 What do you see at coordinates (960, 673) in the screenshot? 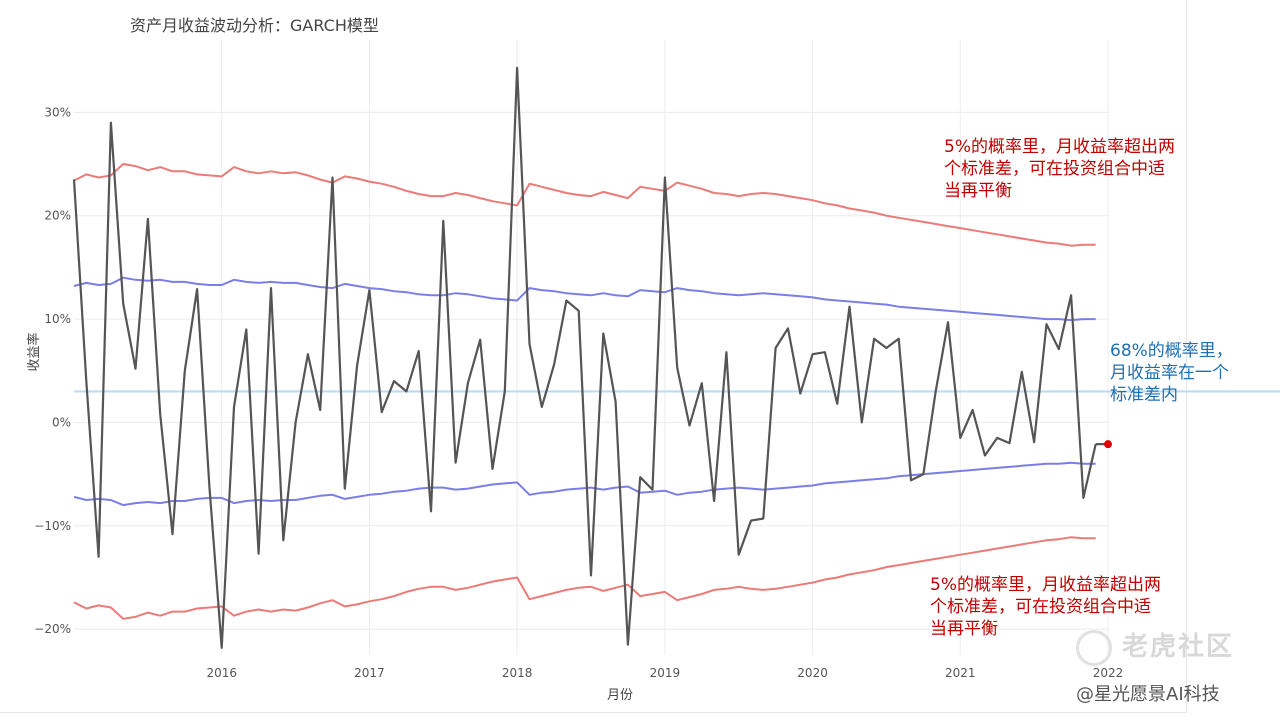
I see `x-tick-label: 2021` at bounding box center [960, 673].